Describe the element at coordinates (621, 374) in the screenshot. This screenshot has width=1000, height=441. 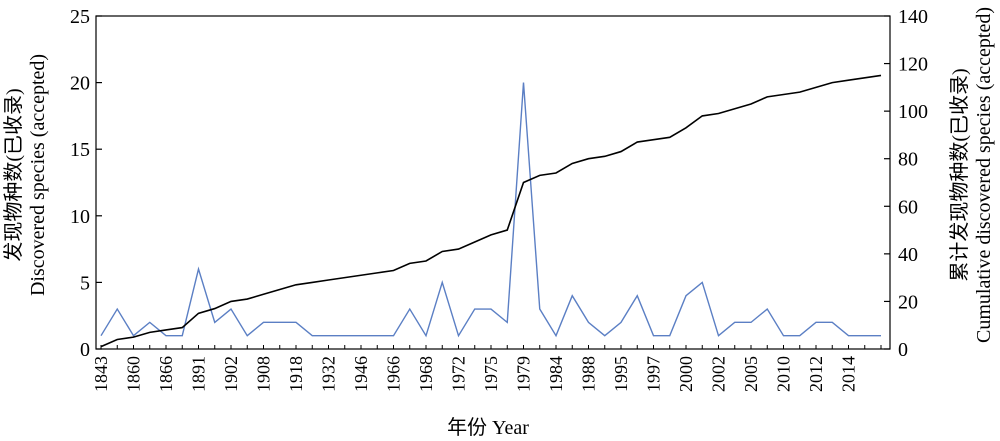
I see `x-tick-label: 1995` at that location.